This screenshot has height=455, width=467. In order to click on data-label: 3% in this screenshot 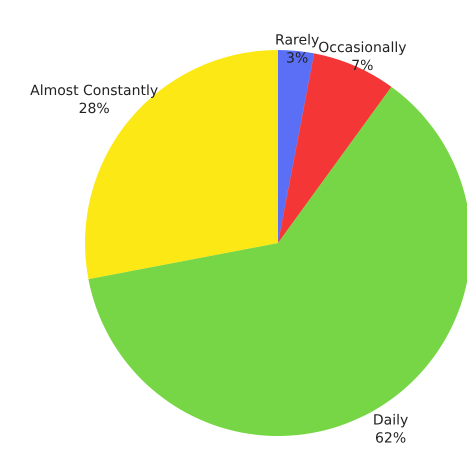, I will do `click(297, 58)`.